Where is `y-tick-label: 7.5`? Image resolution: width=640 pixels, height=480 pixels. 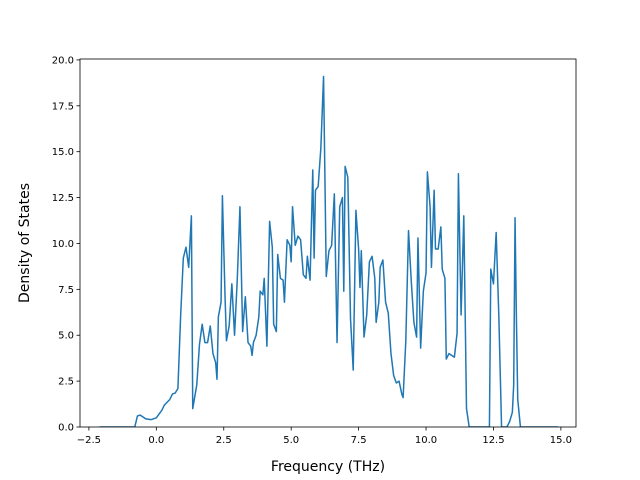
y-tick-label: 7.5 is located at coordinates (66, 290).